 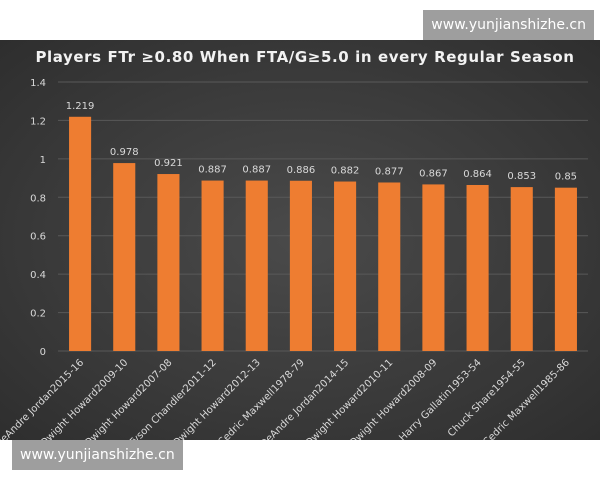 I want to click on x-tick-label: DeAndre Jordan2015-16, so click(x=43, y=398).